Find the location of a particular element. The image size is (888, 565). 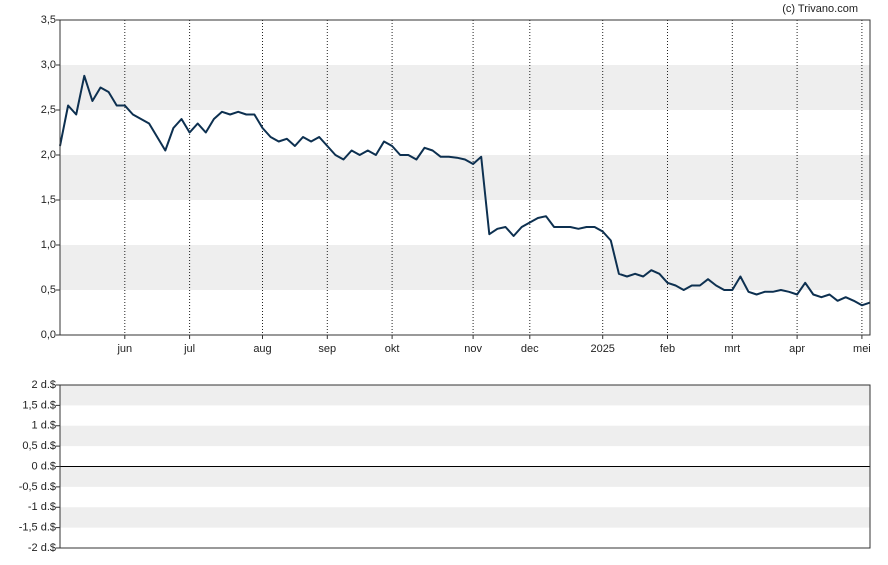

y-tick-label: 2,0 is located at coordinates (48, 155).